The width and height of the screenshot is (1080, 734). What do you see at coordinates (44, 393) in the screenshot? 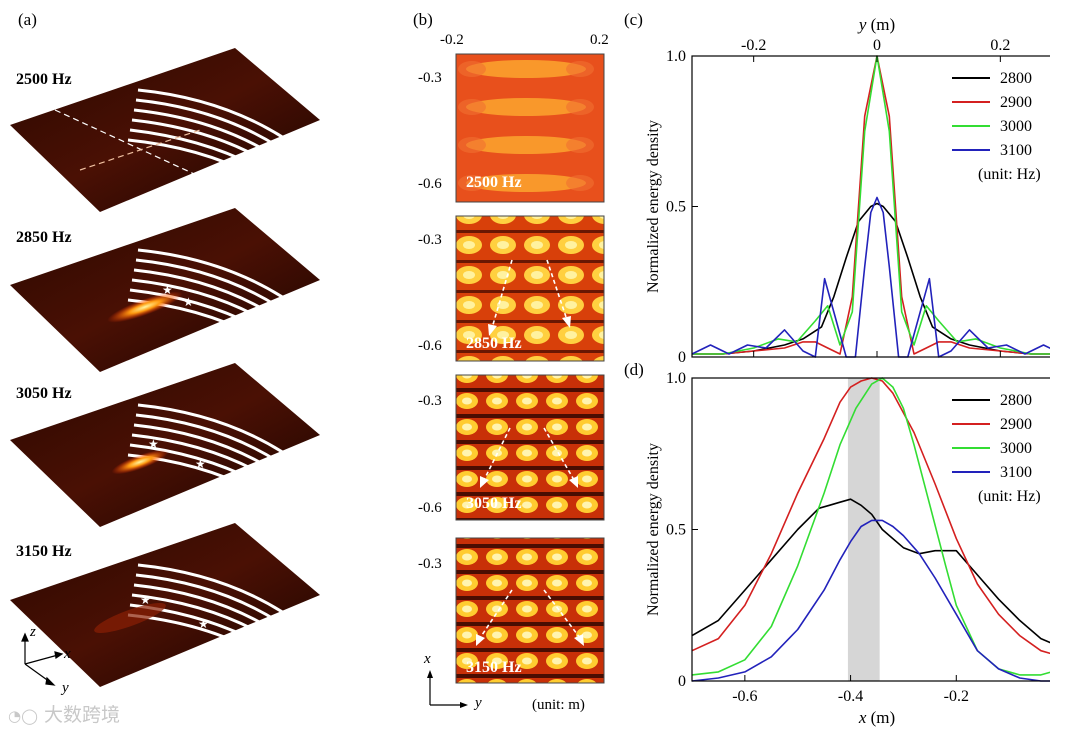
I see `freq-label-a-3: 3050 Hz` at bounding box center [44, 393].